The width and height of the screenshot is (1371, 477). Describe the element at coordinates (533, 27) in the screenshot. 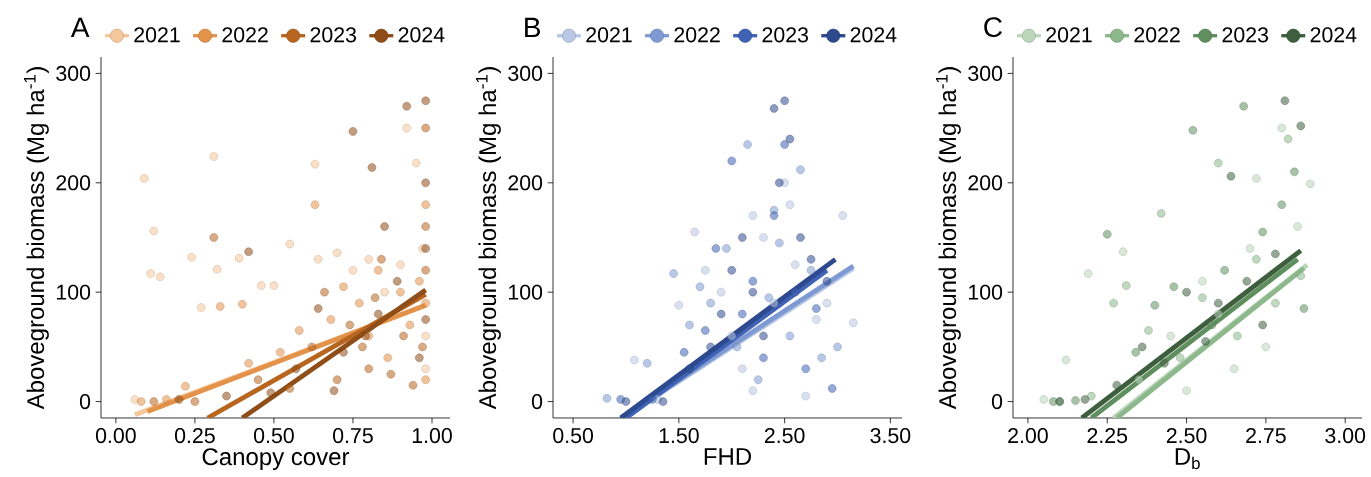

I see `chart-title: B` at that location.